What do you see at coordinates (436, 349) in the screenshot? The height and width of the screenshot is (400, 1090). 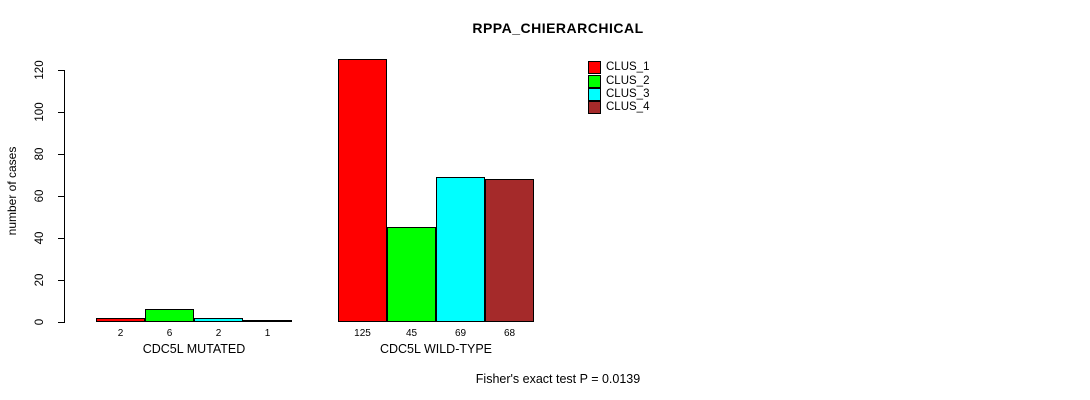 I see `x-group-label: CDC5L WILD-TYPE` at bounding box center [436, 349].